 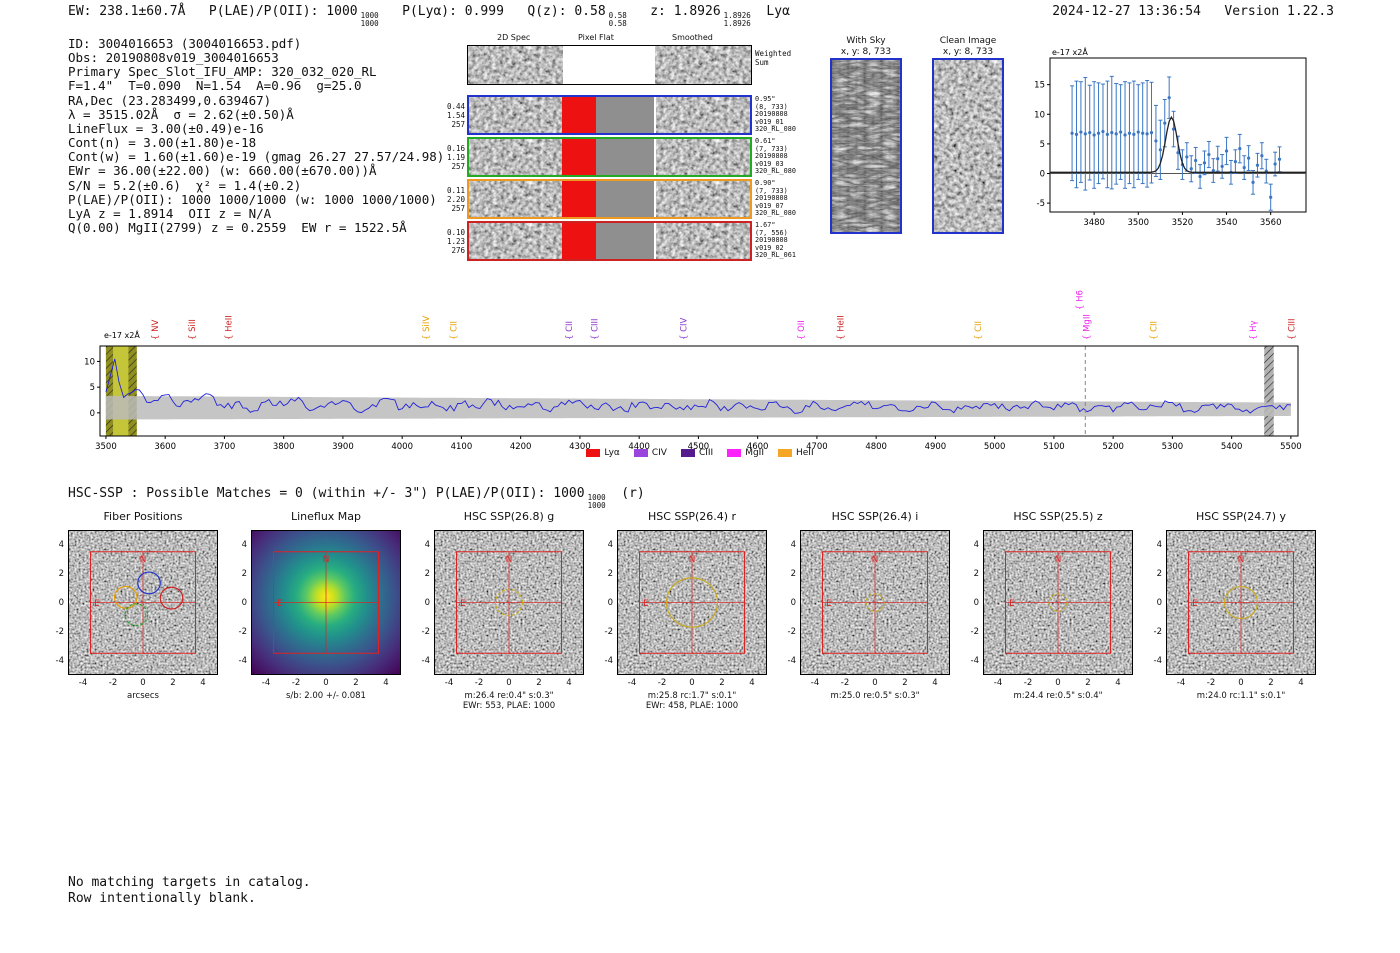 I want to click on cutout-caption: arcsecs, so click(x=143, y=696).